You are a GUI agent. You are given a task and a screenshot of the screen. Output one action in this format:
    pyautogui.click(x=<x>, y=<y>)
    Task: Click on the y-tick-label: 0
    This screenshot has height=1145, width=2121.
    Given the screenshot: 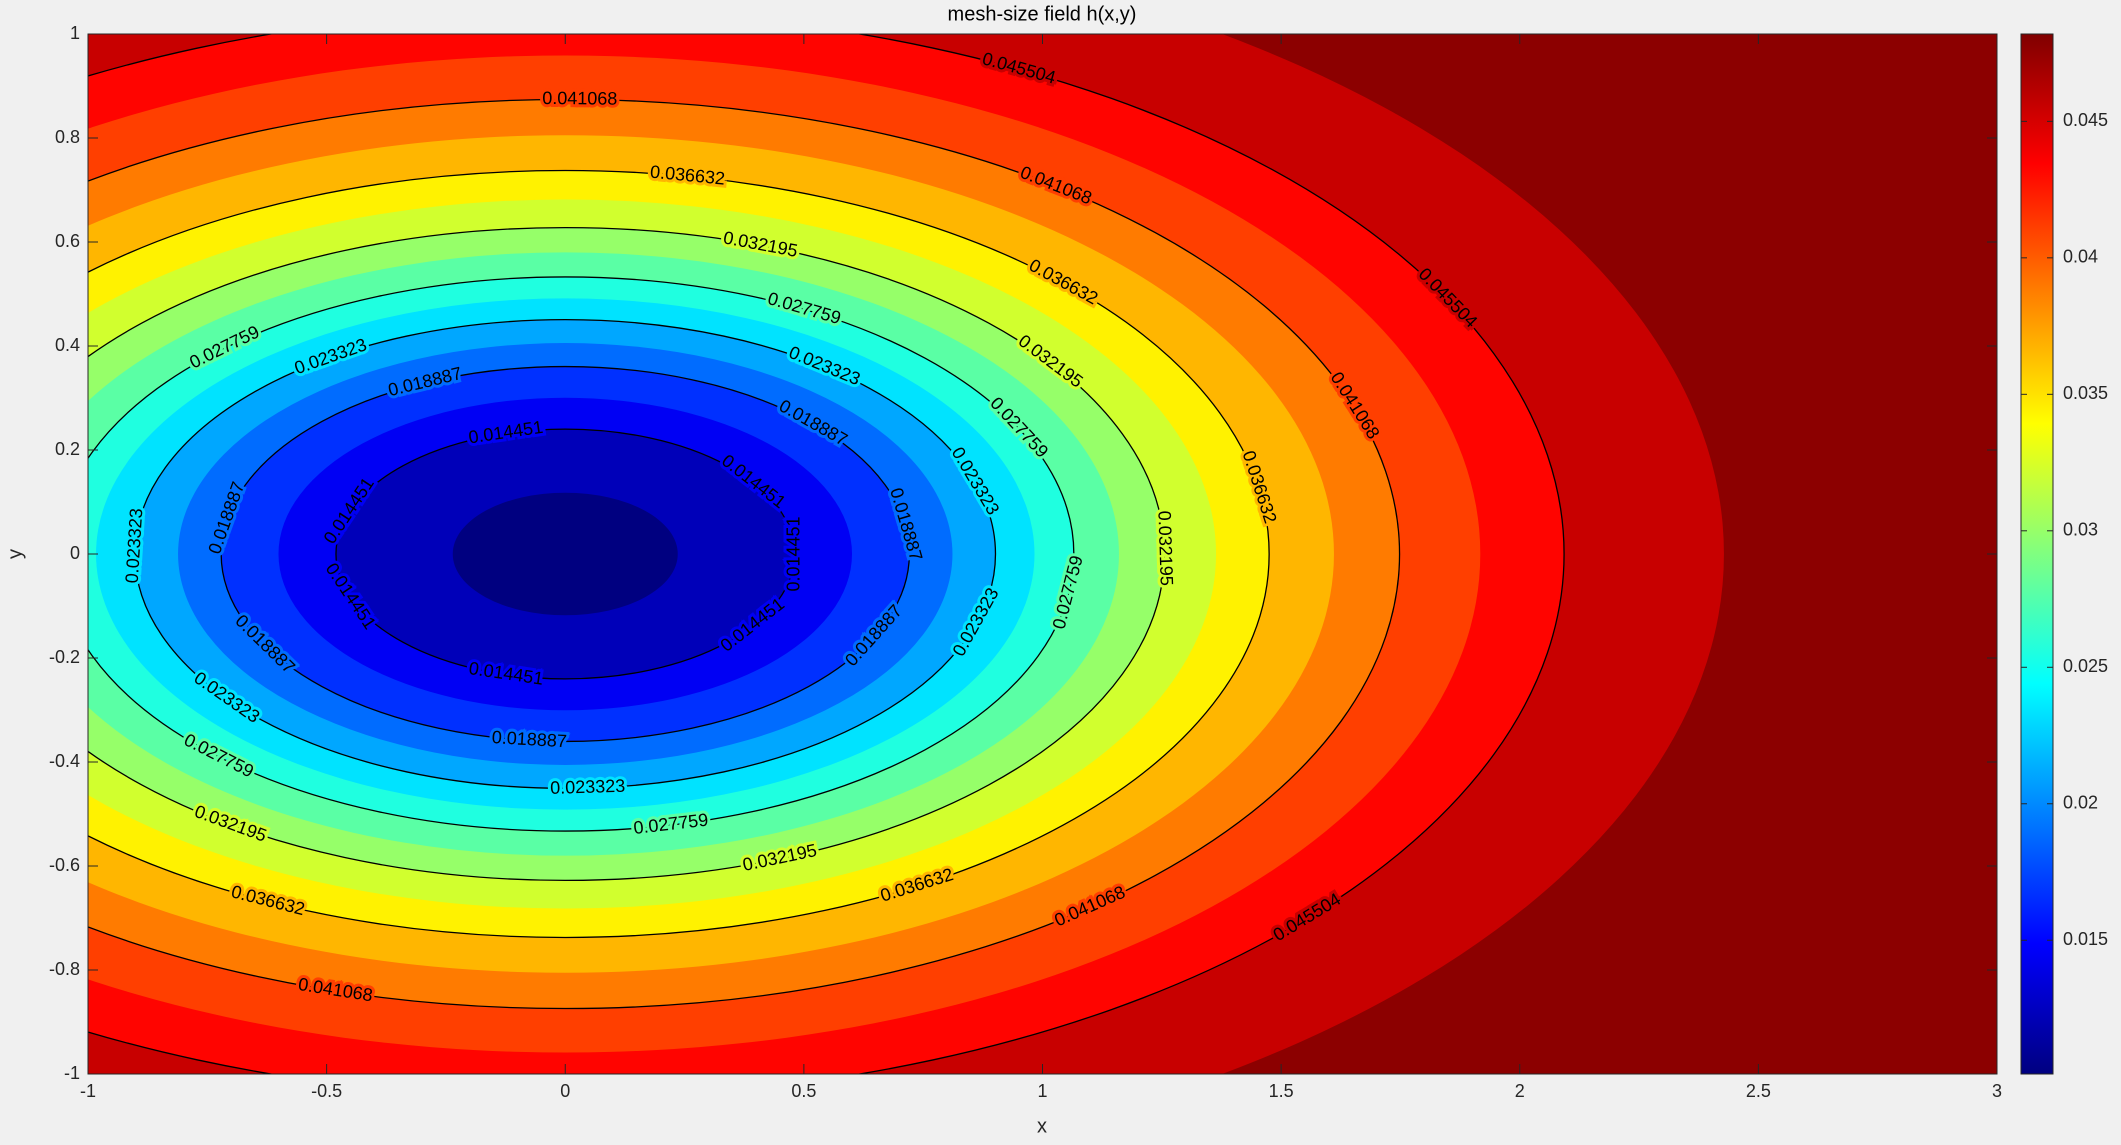 What is the action you would take?
    pyautogui.click(x=75, y=553)
    